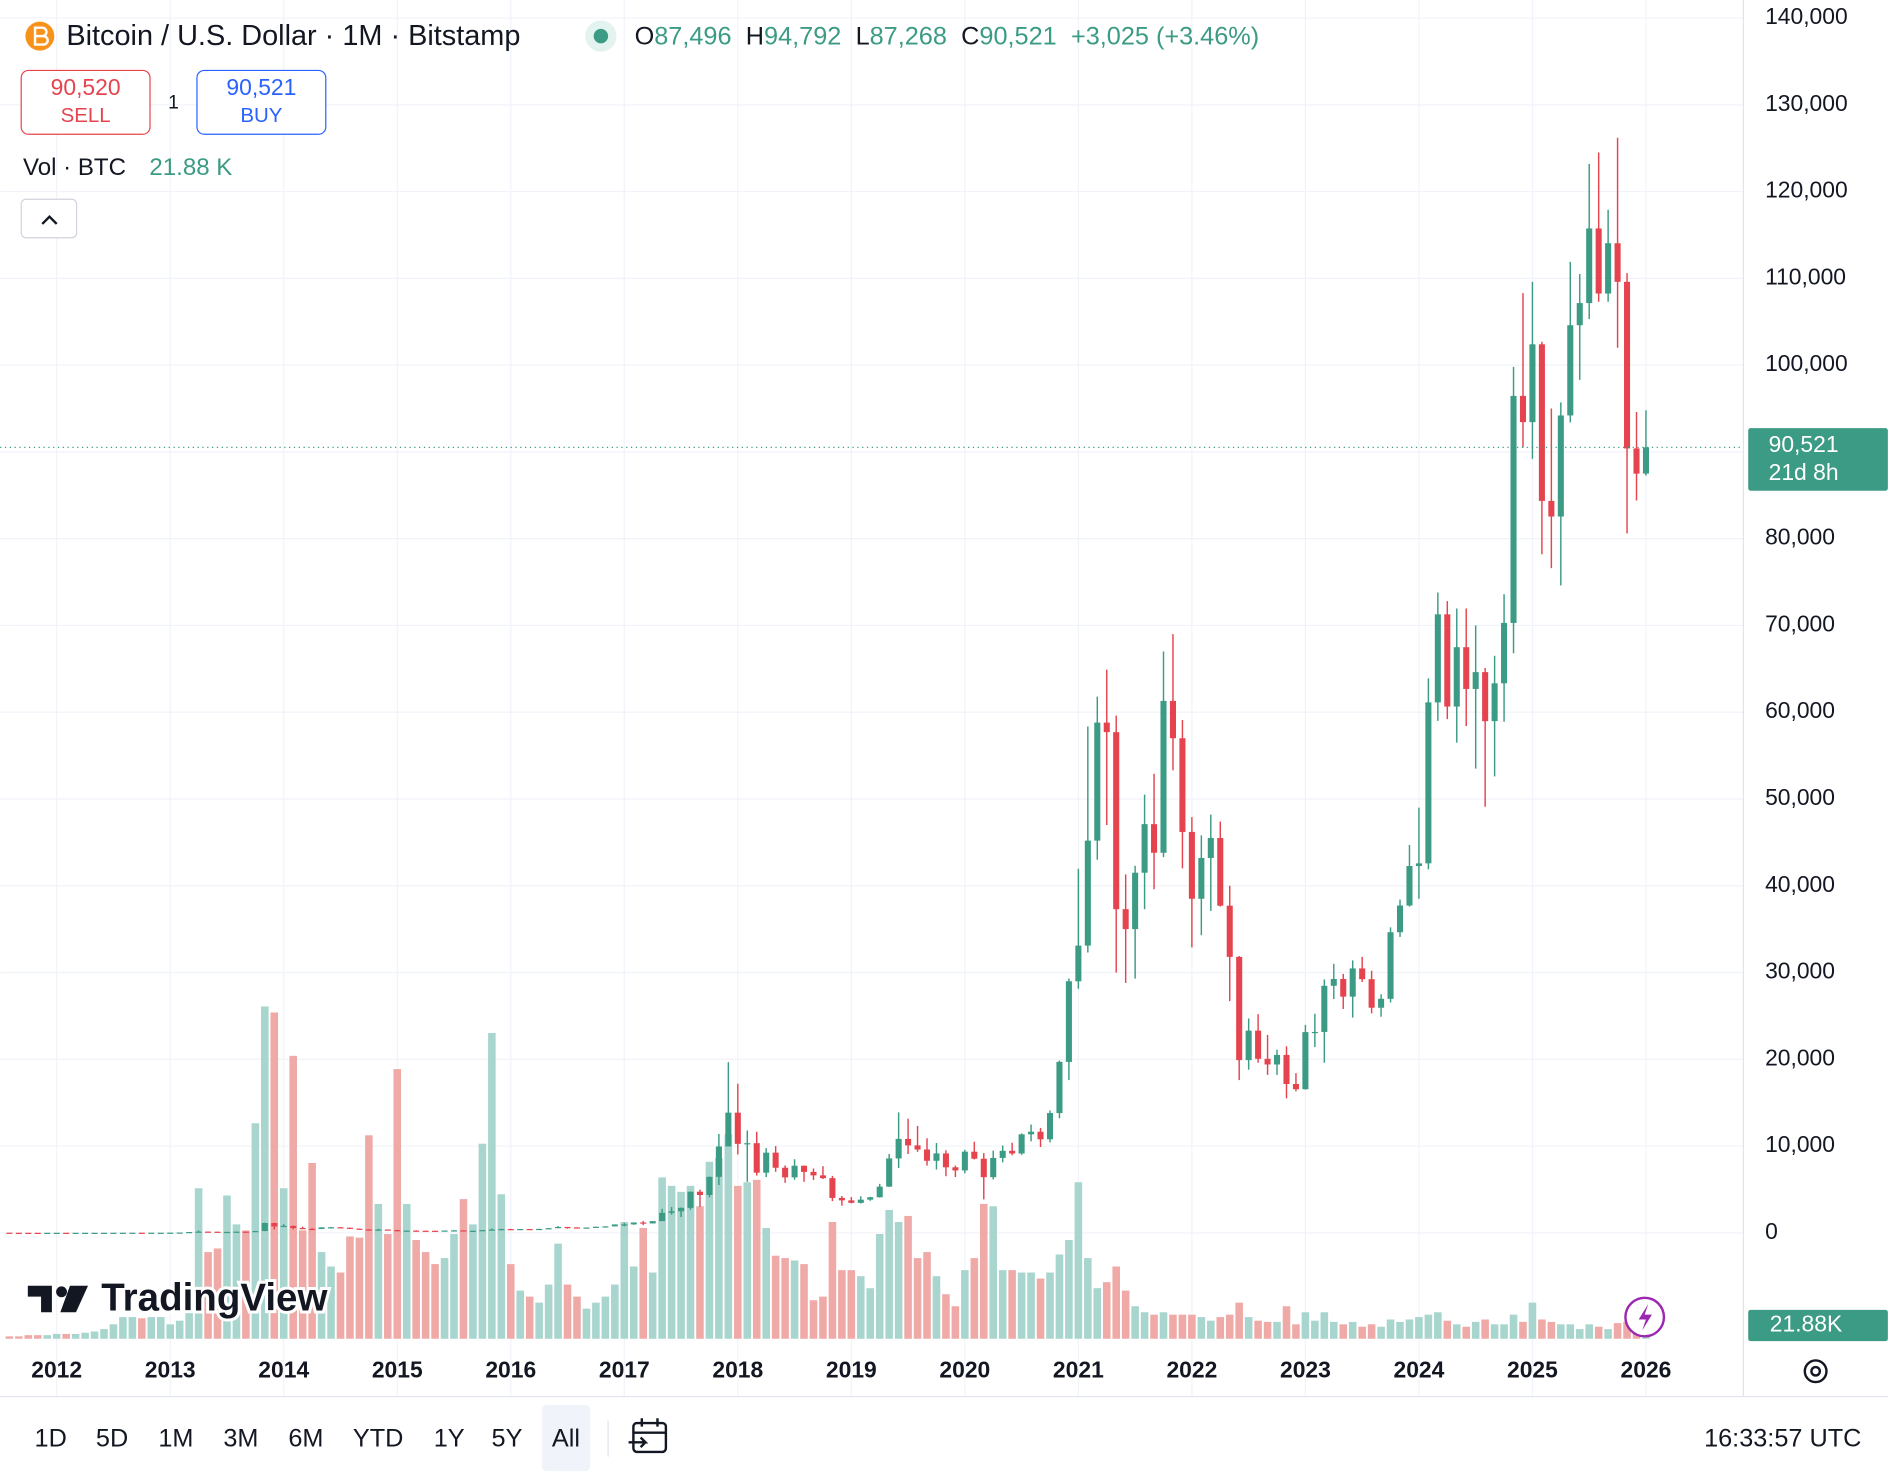  What do you see at coordinates (86, 87) in the screenshot?
I see `sell-price: 90,520` at bounding box center [86, 87].